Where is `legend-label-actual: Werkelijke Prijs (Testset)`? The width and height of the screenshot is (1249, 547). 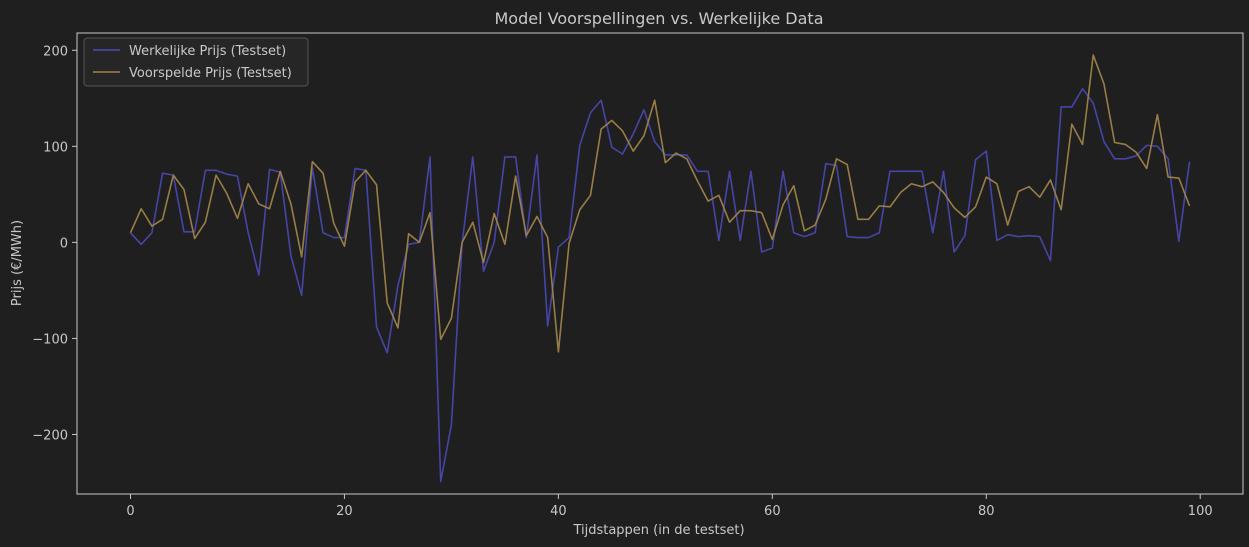 legend-label-actual: Werkelijke Prijs (Testset) is located at coordinates (207, 51).